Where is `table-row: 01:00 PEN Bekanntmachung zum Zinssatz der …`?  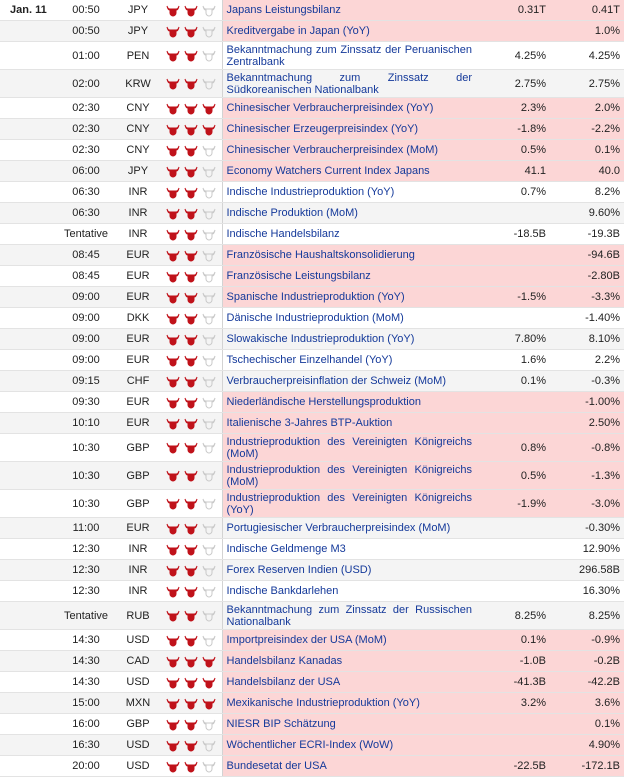 table-row: 01:00 PEN Bekanntmachung zum Zinssatz der … is located at coordinates (312, 55).